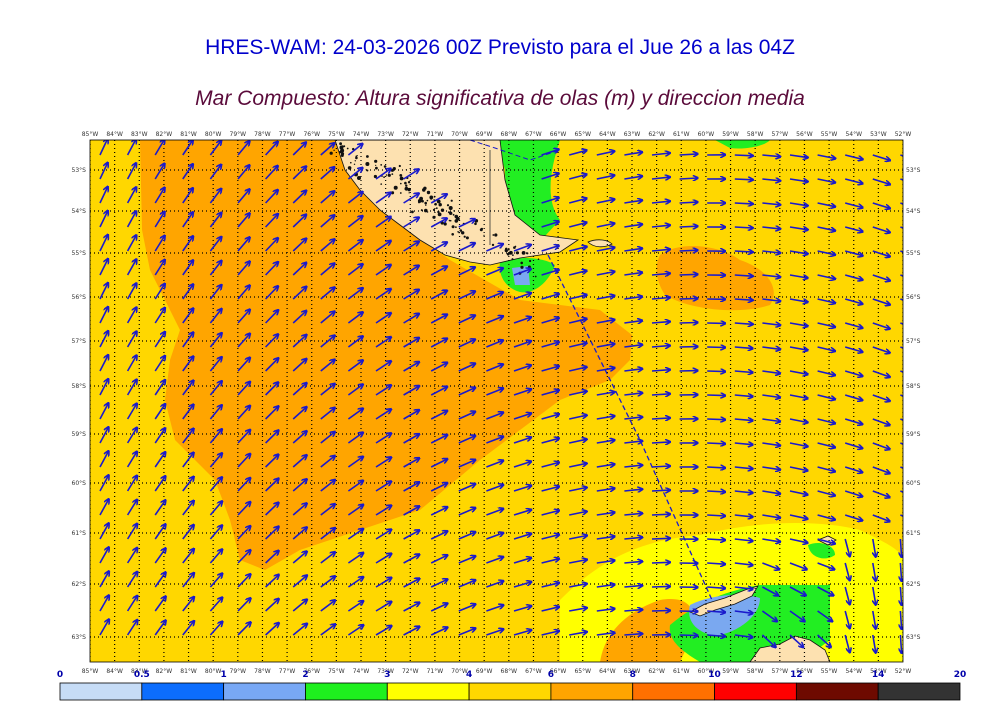 The image size is (1000, 707). What do you see at coordinates (484, 134) in the screenshot?
I see `lon-label: 69°W` at bounding box center [484, 134].